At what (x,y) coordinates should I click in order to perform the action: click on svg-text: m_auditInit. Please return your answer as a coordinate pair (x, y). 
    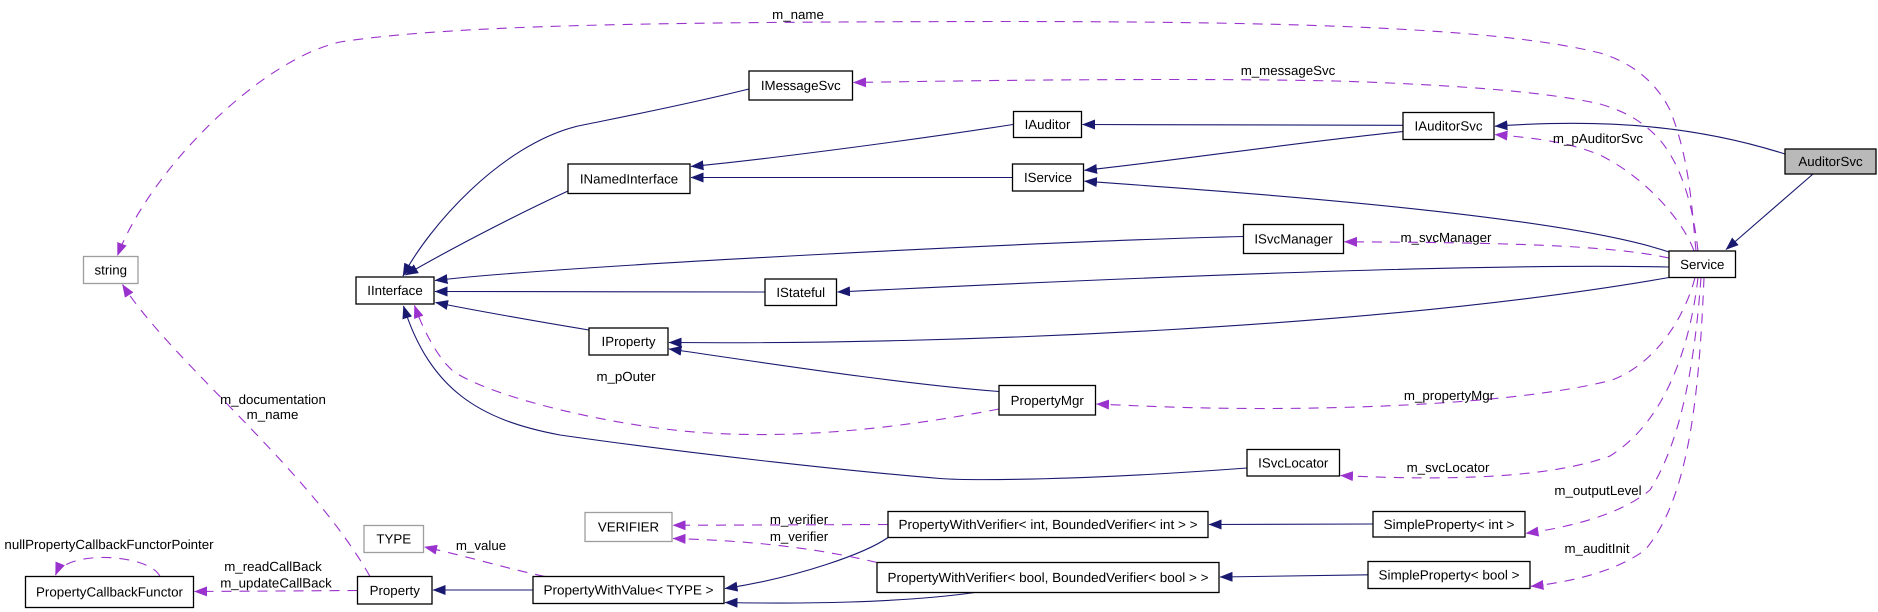
    Looking at the image, I should click on (1596, 548).